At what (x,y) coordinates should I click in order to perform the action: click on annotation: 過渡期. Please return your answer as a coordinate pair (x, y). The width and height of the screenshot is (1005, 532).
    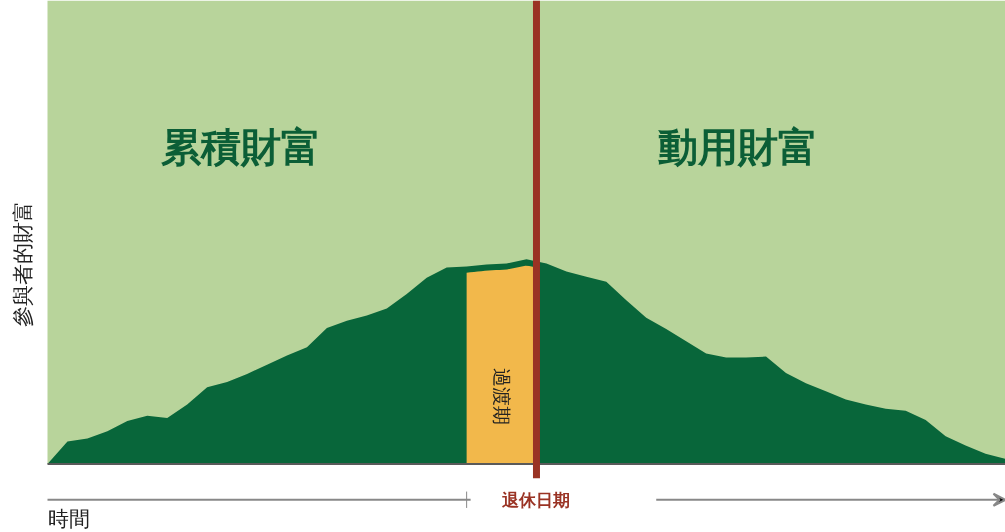
    Looking at the image, I should click on (501, 396).